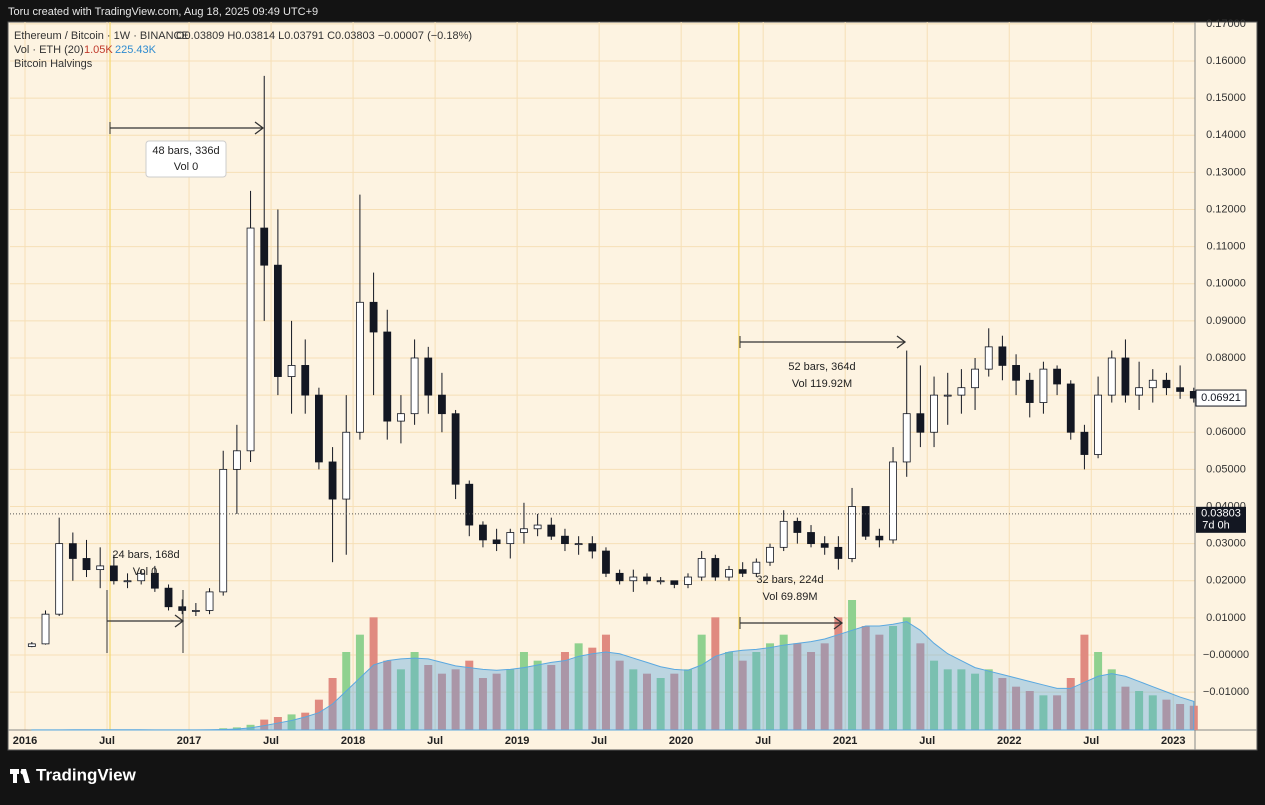 The image size is (1265, 805). Describe the element at coordinates (789, 597) in the screenshot. I see `measure-text: Vol 69.89M` at that location.